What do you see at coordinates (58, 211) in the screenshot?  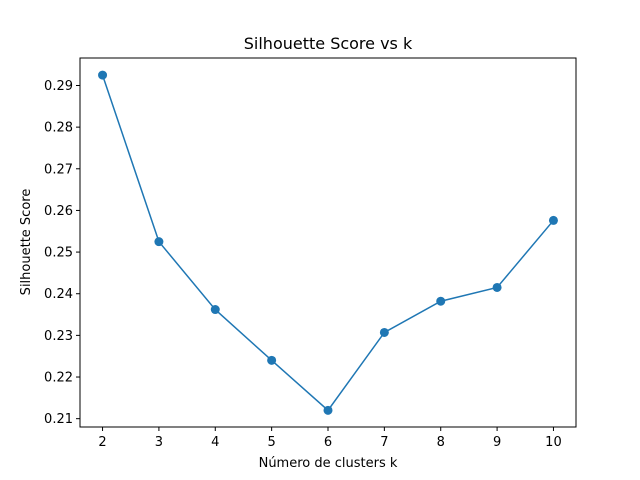 I see `y-tick-label: 0.26` at bounding box center [58, 211].